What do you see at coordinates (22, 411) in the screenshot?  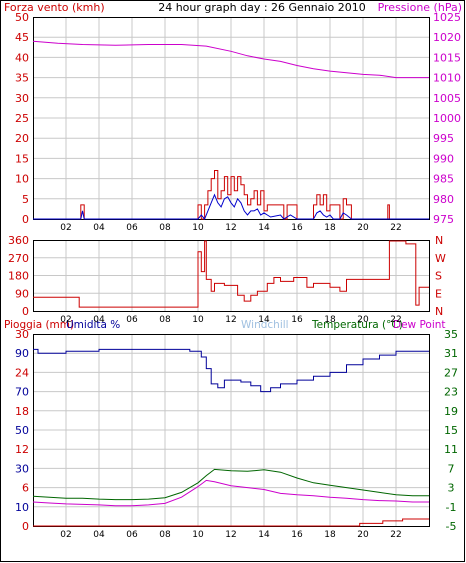 I see `y-tick-label-rain: 18` at bounding box center [22, 411].